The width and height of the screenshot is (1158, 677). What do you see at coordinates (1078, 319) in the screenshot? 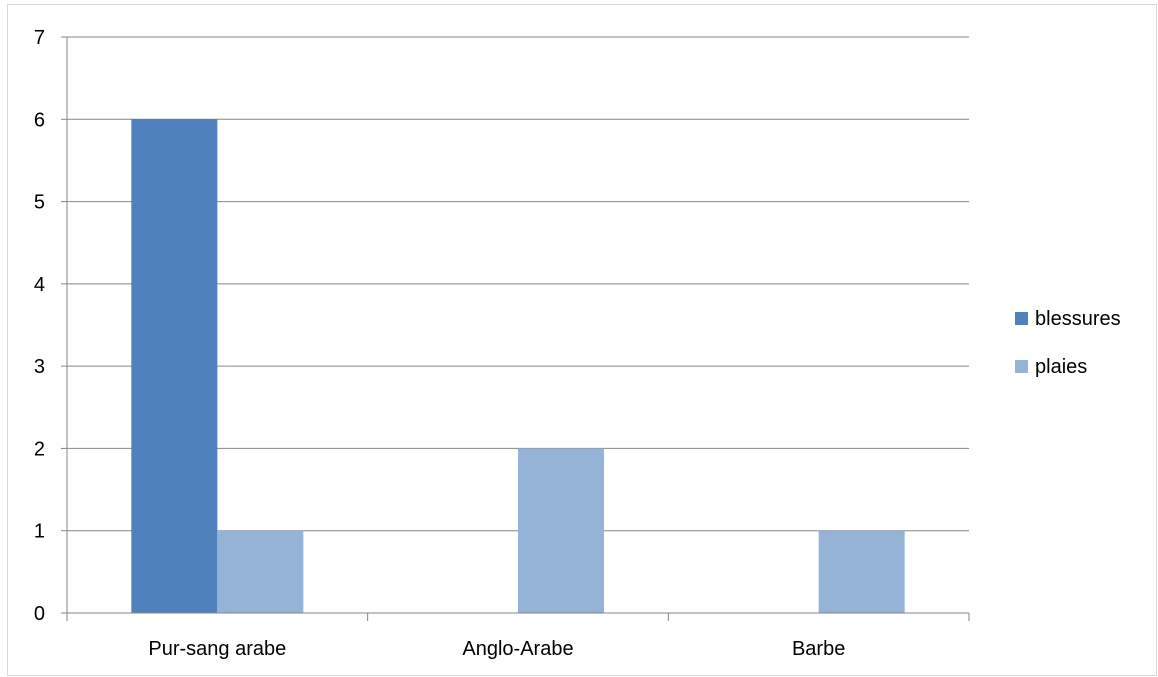
I see `legend-label-blessures: blessures` at bounding box center [1078, 319].